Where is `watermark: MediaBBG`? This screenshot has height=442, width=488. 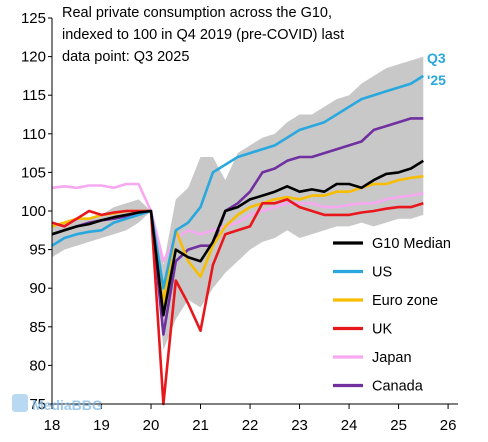
watermark: MediaBBG is located at coordinates (57, 403).